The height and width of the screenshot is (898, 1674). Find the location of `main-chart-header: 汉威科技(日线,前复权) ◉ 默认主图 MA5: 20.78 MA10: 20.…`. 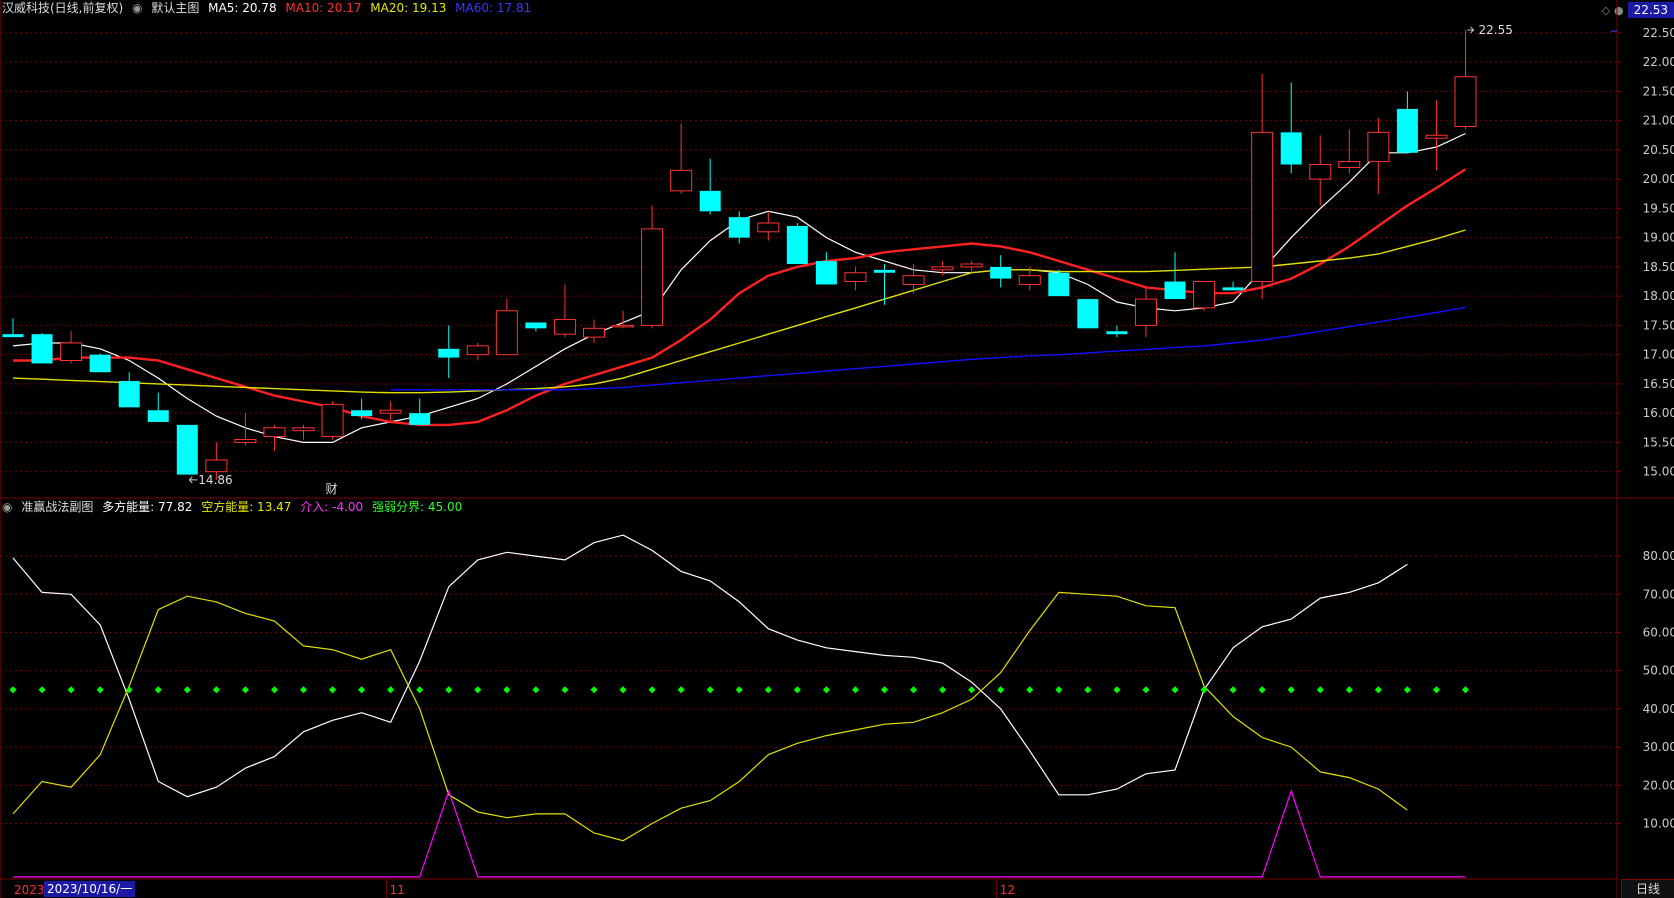

main-chart-header: 汉威科技(日线,前复权) ◉ 默认主图 MA5: 20.78 MA10: 20.… is located at coordinates (269, 8).